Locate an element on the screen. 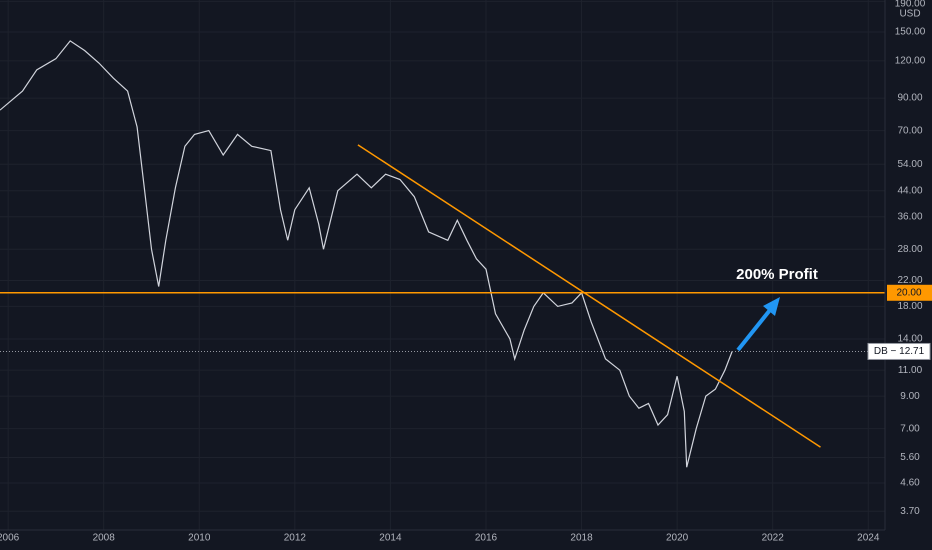 This screenshot has height=550, width=932. y-tick-label: 150.00 is located at coordinates (910, 32).